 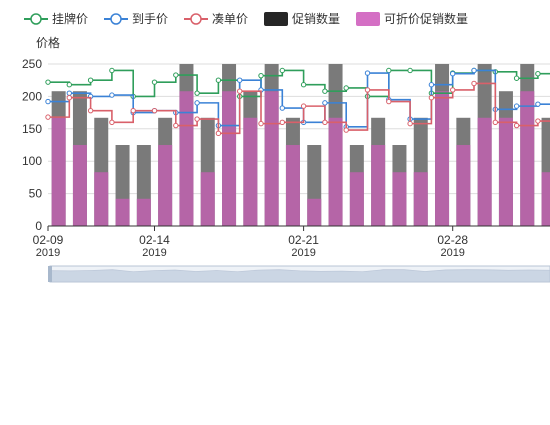 I want to click on bar-promo-count, so click(x=545, y=171).